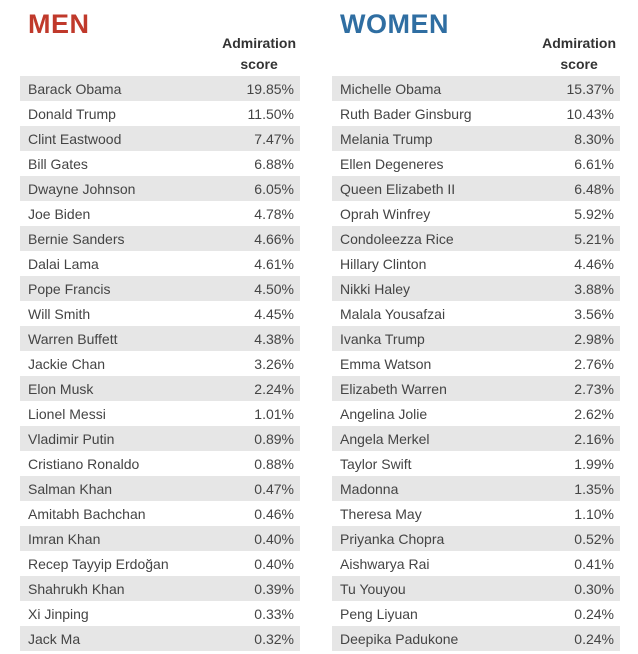 The width and height of the screenshot is (638, 654). What do you see at coordinates (274, 288) in the screenshot?
I see `men-admiration-score: 4.50%` at bounding box center [274, 288].